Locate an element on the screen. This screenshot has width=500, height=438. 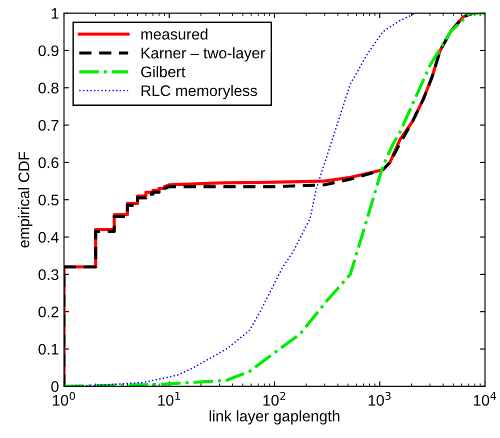
y-tick-label: 0.8 is located at coordinates (48, 88).